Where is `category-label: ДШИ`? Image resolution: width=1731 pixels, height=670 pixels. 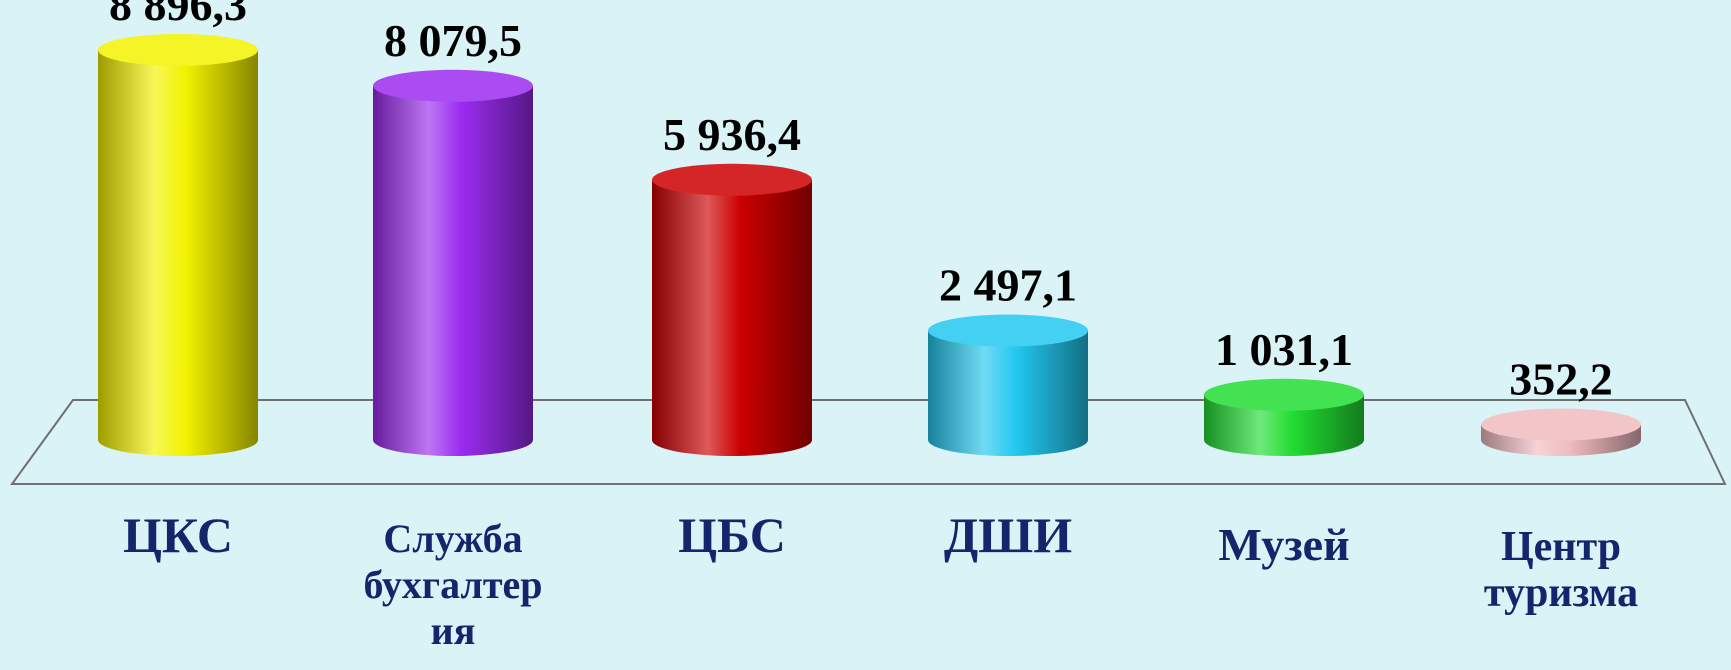 category-label: ДШИ is located at coordinates (1008, 535).